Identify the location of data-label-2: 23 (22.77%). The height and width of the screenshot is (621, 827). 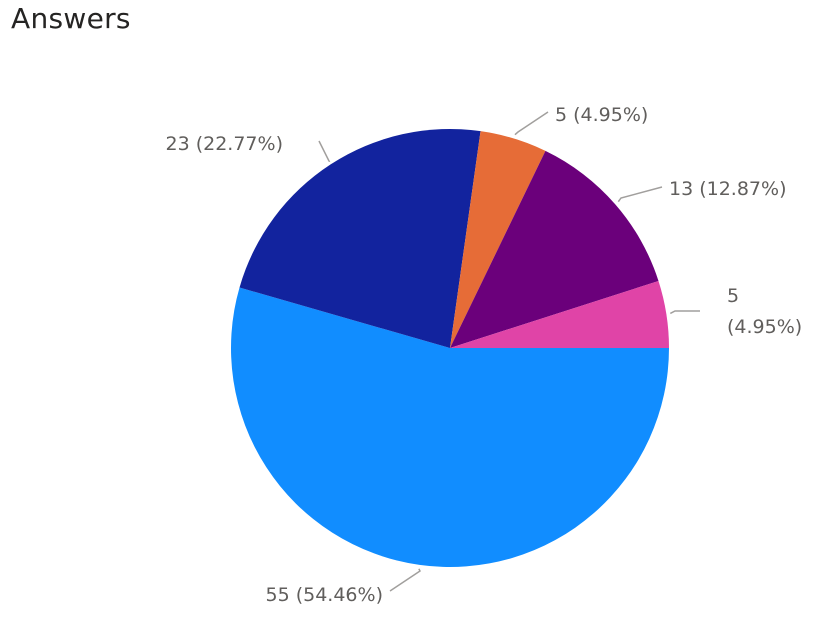
(225, 144).